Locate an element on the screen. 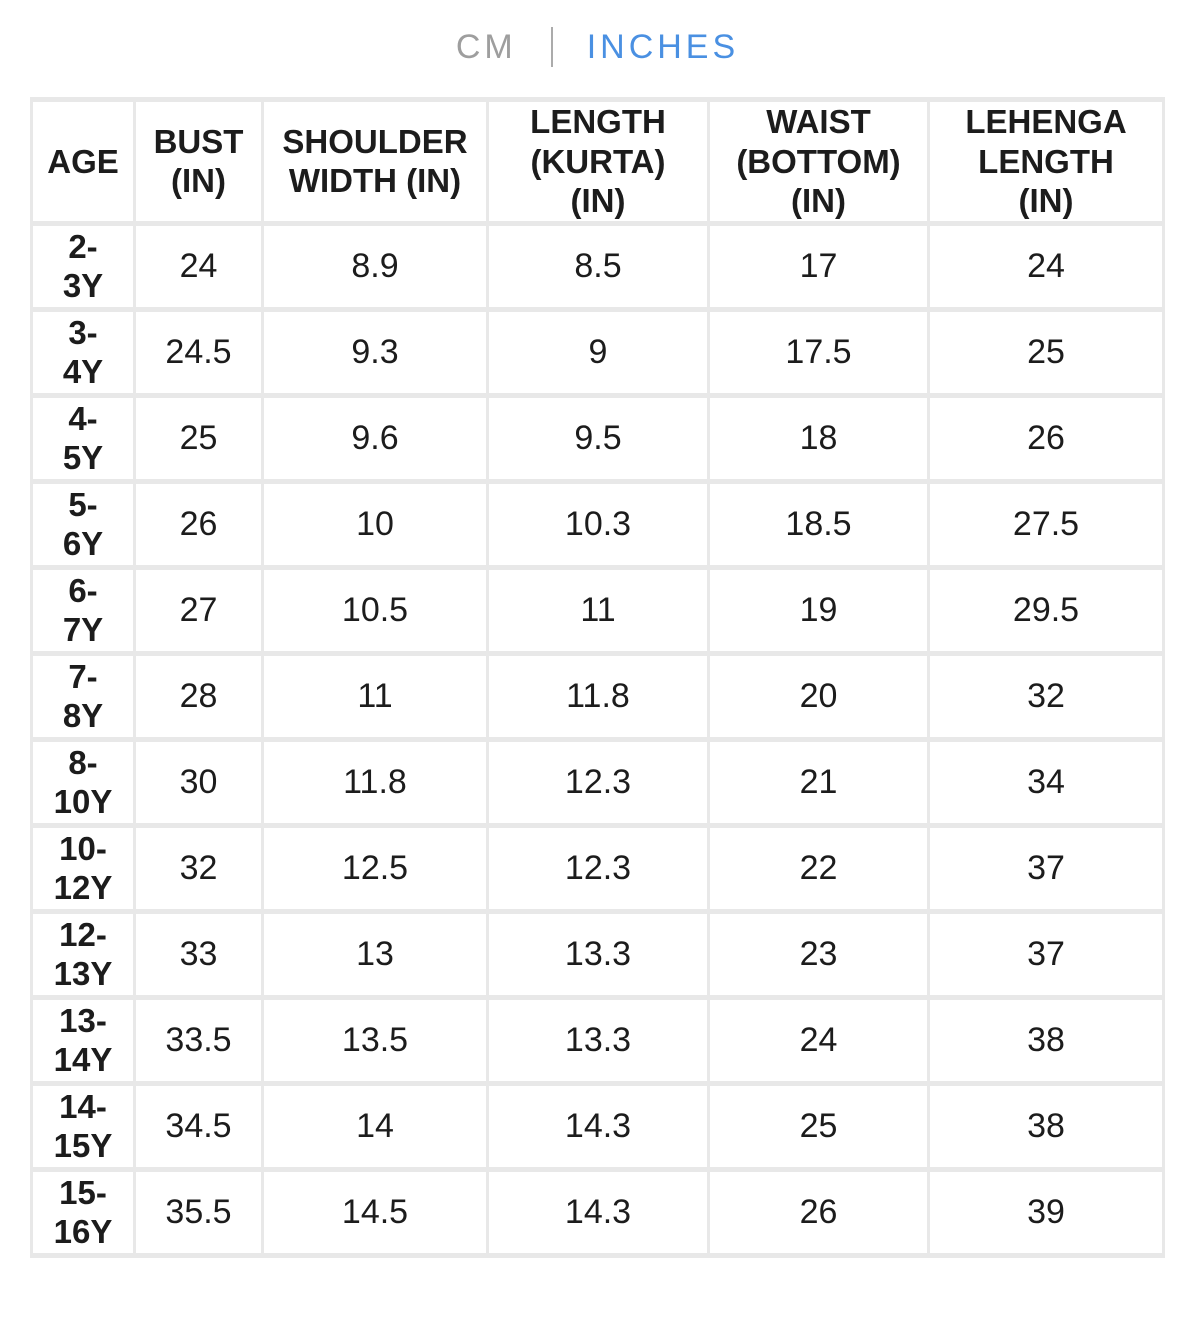 The height and width of the screenshot is (1327, 1195). age-cell: 14- 15Y is located at coordinates (83, 1126).